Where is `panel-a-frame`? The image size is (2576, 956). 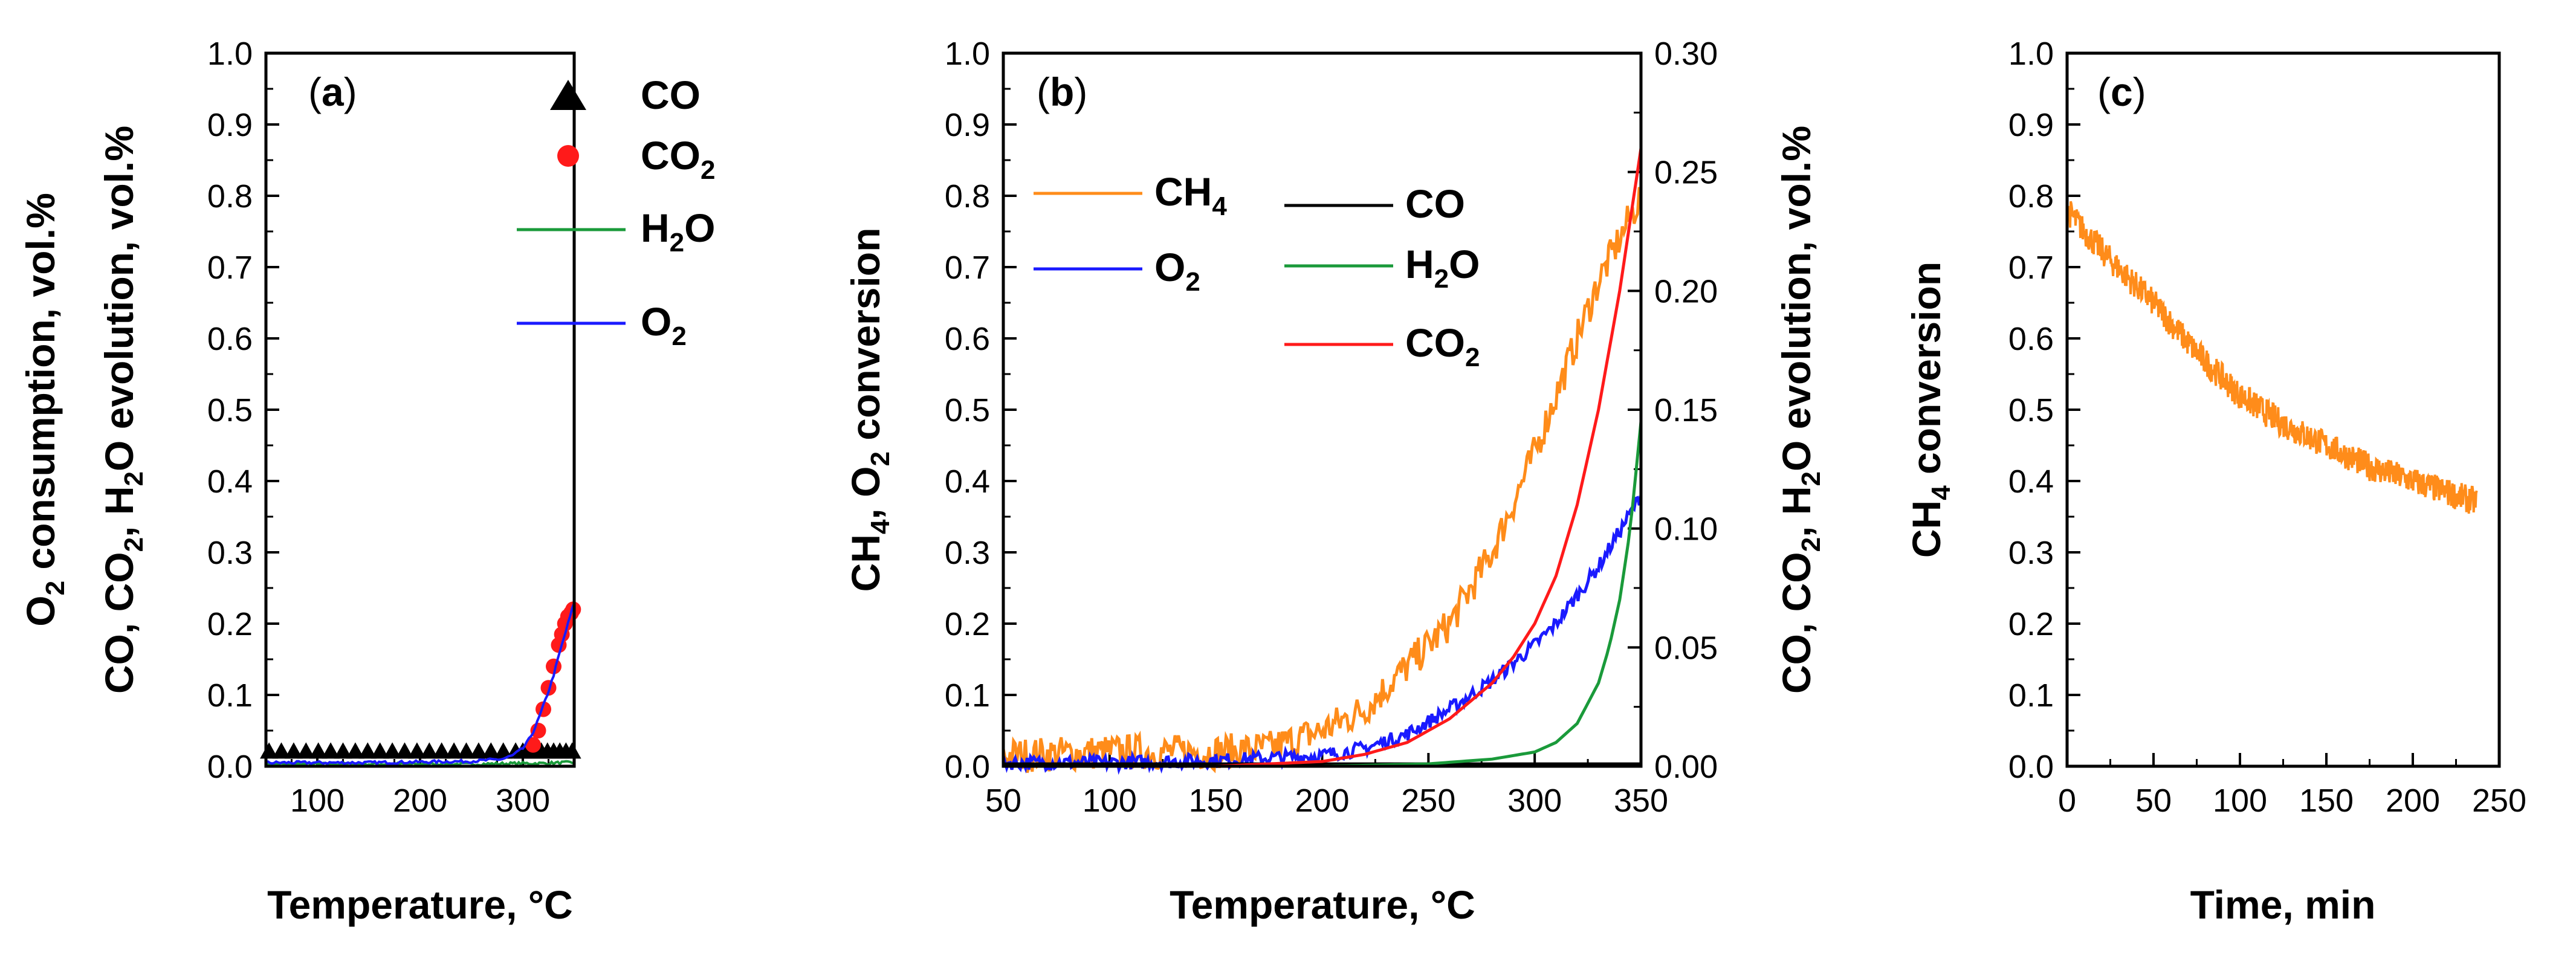
panel-a-frame is located at coordinates (420, 409).